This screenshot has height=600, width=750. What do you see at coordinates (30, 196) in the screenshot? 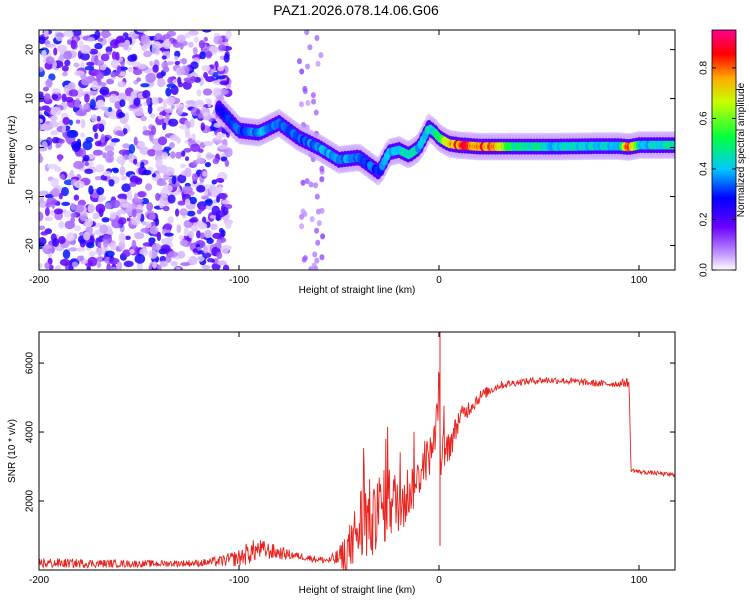
I see `spectrogram-y-tick-label: -10` at bounding box center [30, 196].